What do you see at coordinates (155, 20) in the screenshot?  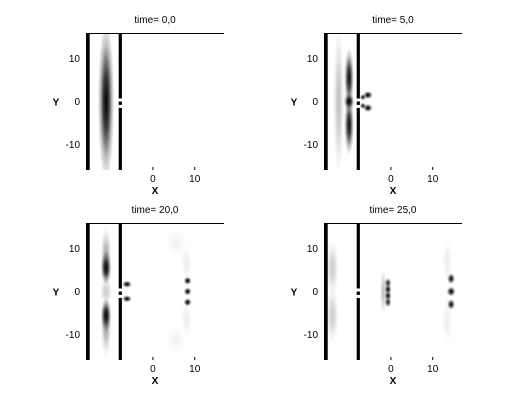 I see `panel-title: time= 0,0` at bounding box center [155, 20].